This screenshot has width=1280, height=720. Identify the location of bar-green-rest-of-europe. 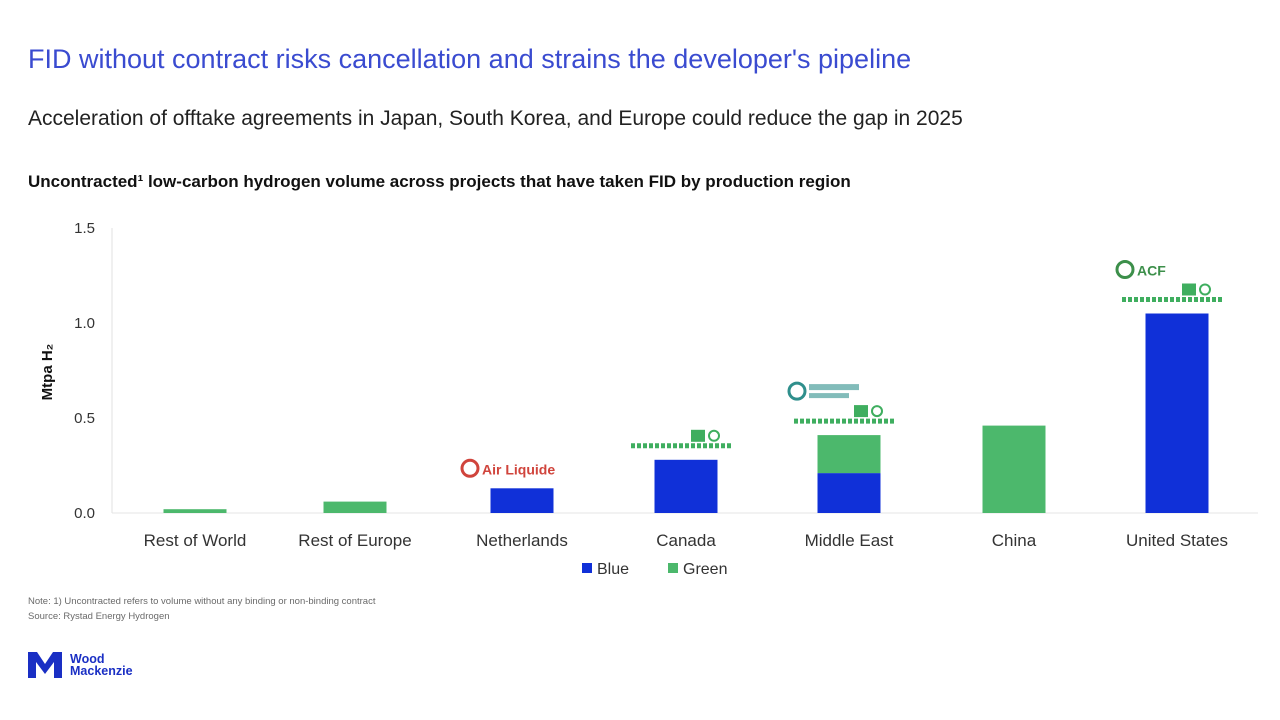
(355, 507).